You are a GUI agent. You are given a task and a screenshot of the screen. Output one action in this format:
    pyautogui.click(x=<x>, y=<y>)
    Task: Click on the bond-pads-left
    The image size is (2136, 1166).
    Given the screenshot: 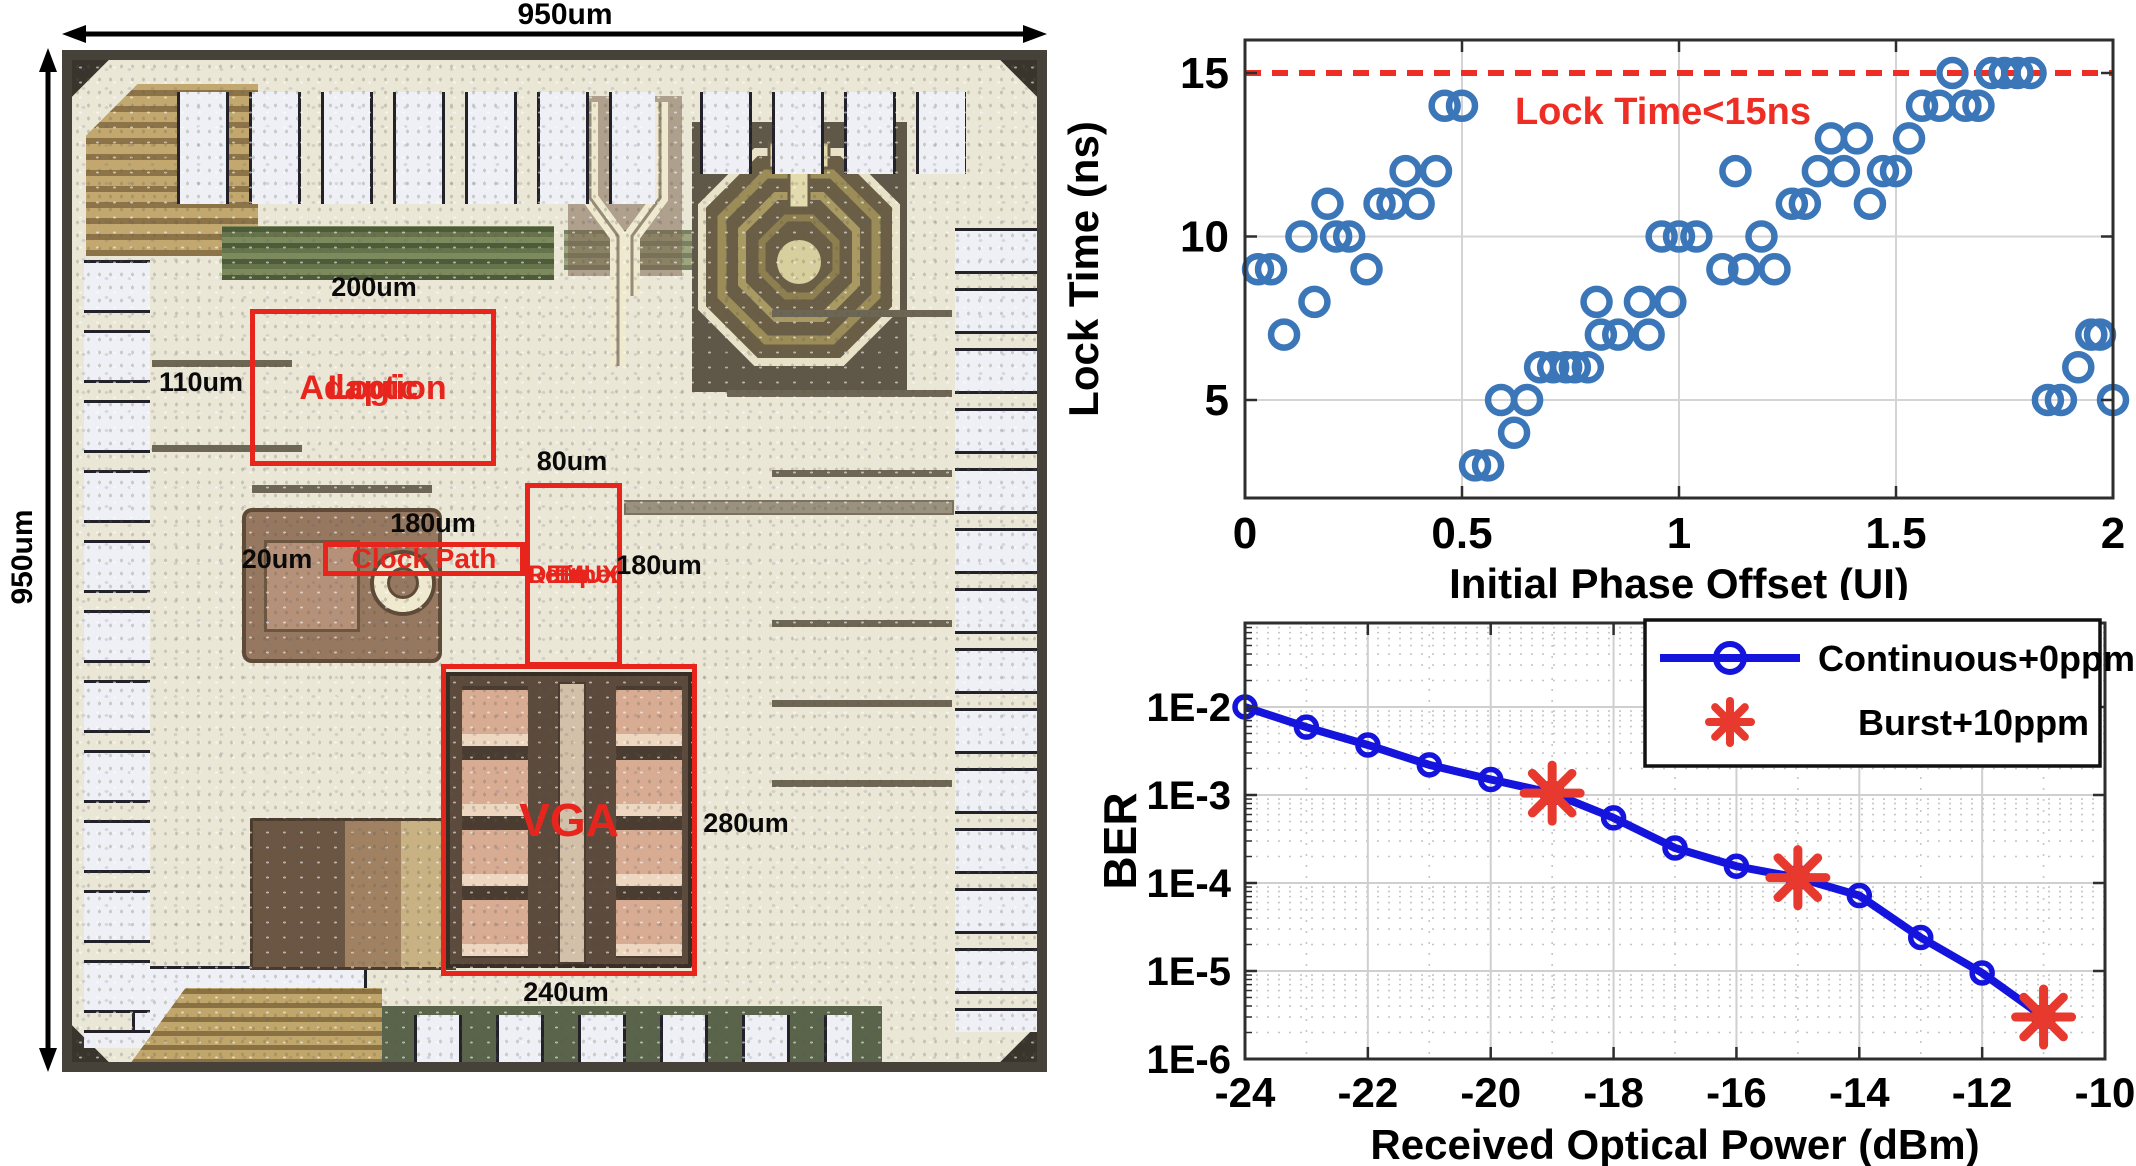 What is the action you would take?
    pyautogui.click(x=117, y=654)
    